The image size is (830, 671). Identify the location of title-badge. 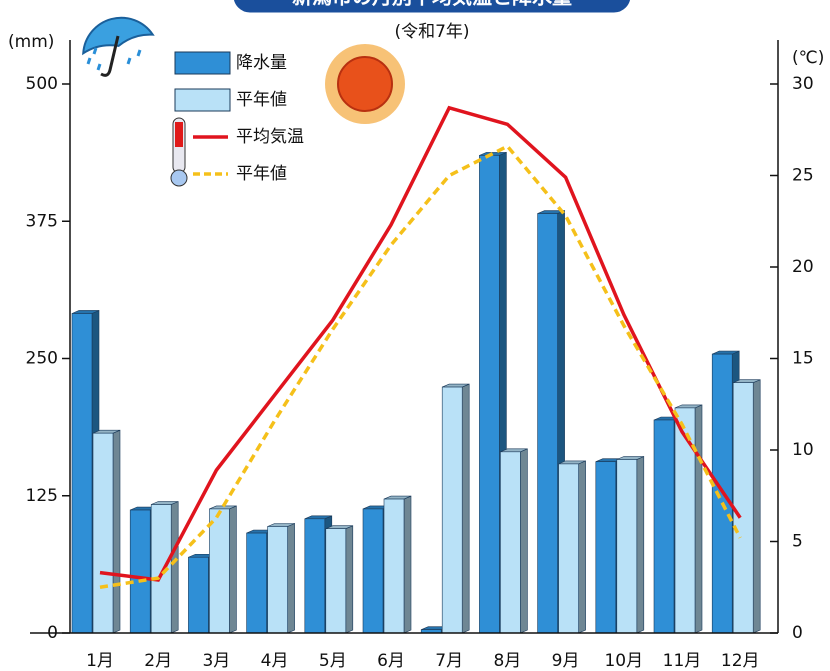
(432, 8).